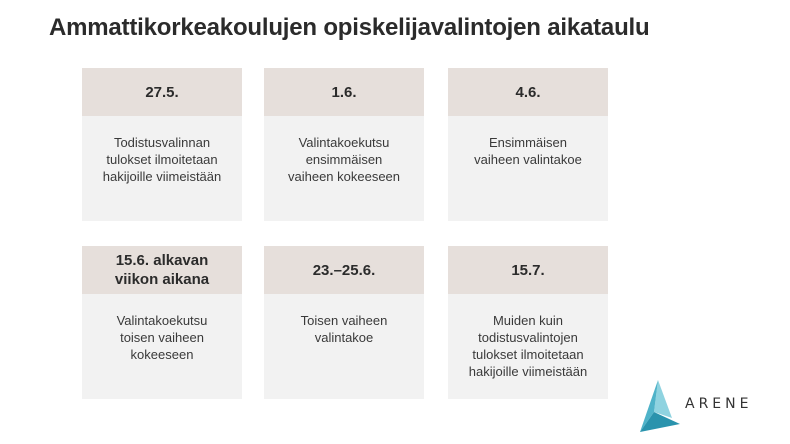 The image size is (790, 444). I want to click on arene-triangle-logo-icon, so click(660, 406).